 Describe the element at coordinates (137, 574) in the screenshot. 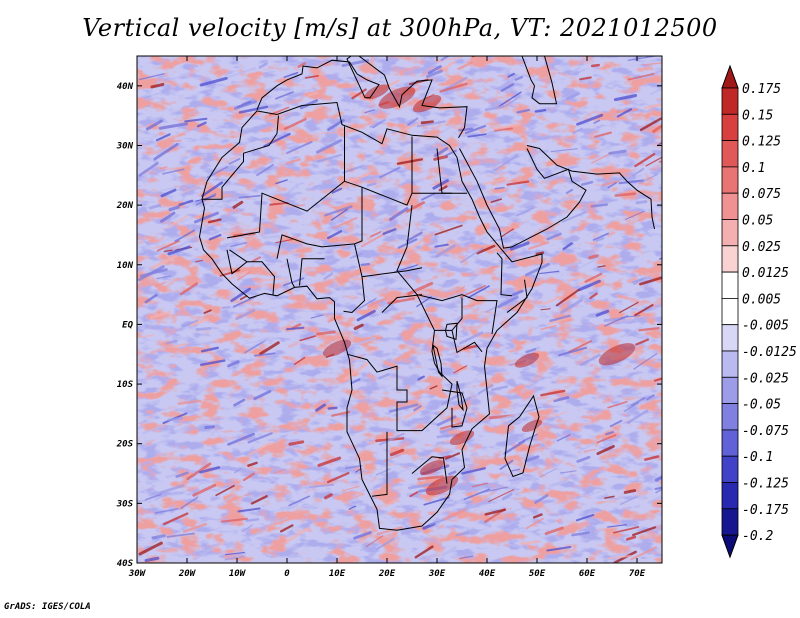

I see `lon-tick-label: 30W` at that location.